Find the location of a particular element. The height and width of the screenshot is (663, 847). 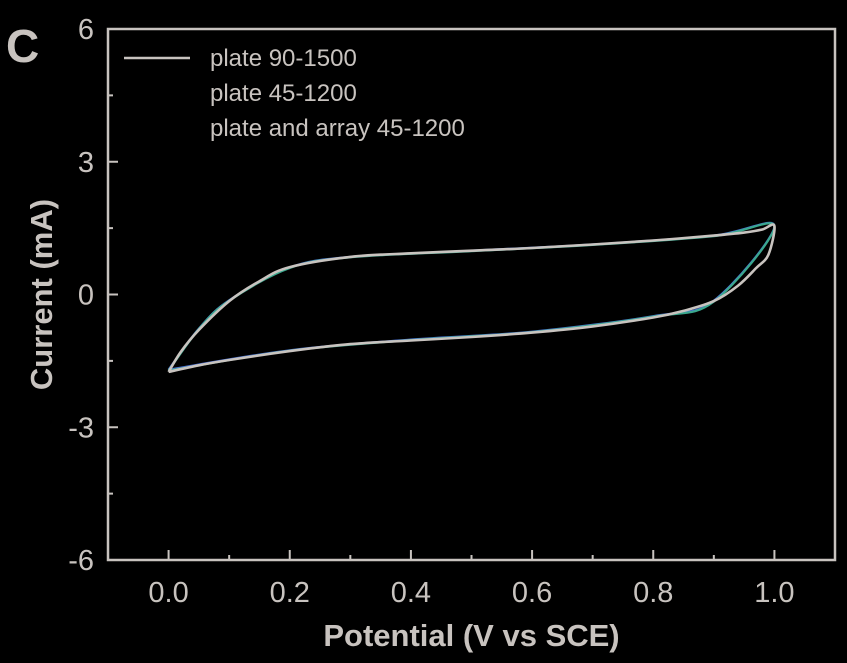

y-tick-label: -3 is located at coordinates (81, 428).